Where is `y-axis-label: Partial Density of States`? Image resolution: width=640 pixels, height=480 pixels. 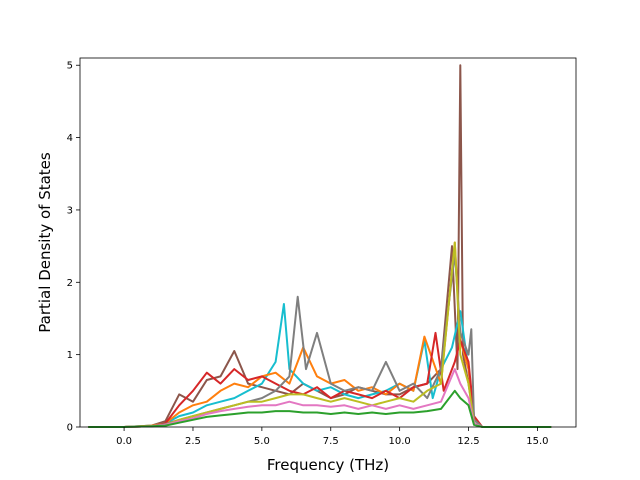 y-axis-label: Partial Density of States is located at coordinates (45, 242).